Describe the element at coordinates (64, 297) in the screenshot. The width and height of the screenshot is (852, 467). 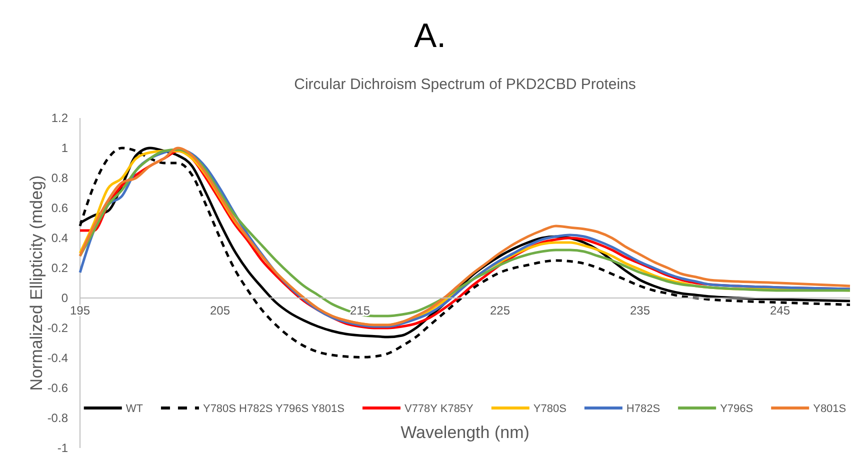
I see `y-tick-label: 0` at that location.